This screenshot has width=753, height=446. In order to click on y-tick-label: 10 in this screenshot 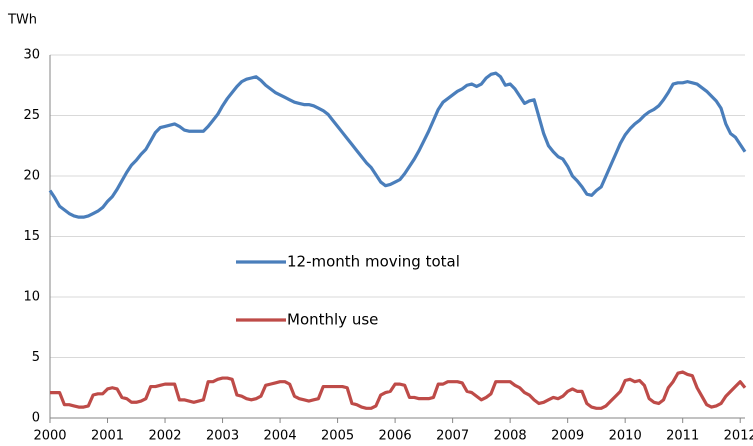, I will do `click(31, 297)`.